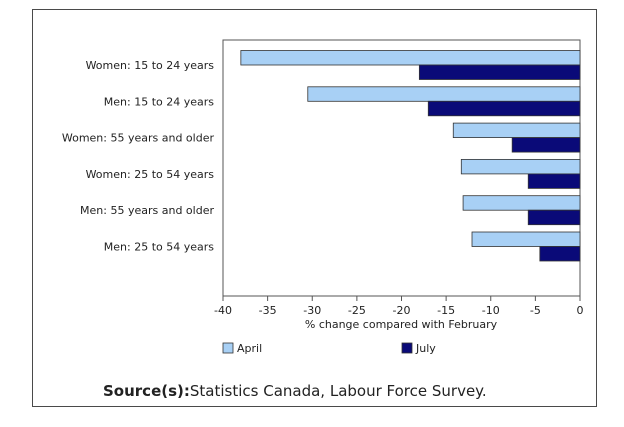 The width and height of the screenshot is (624, 427). I want to click on source-text: Statistics Canada, Labour Force Survey., so click(338, 391).